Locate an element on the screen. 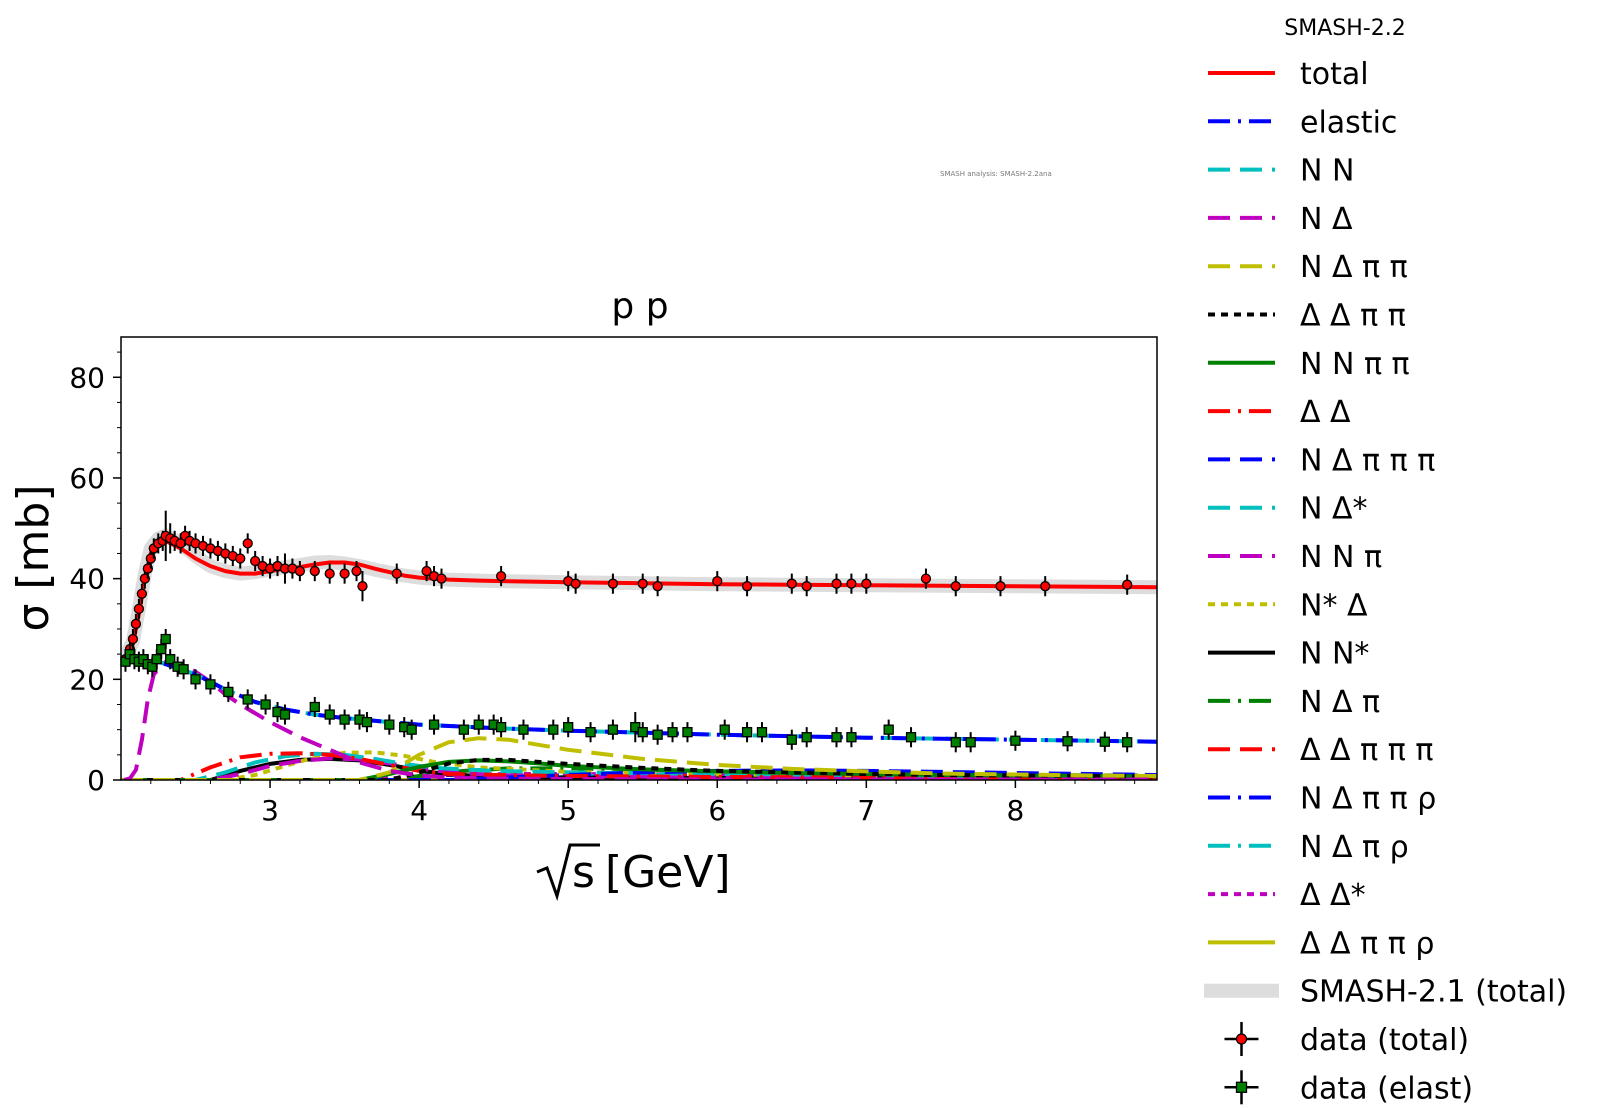 The width and height of the screenshot is (1600, 1108). series-line-nstar is located at coordinates (639, 765).